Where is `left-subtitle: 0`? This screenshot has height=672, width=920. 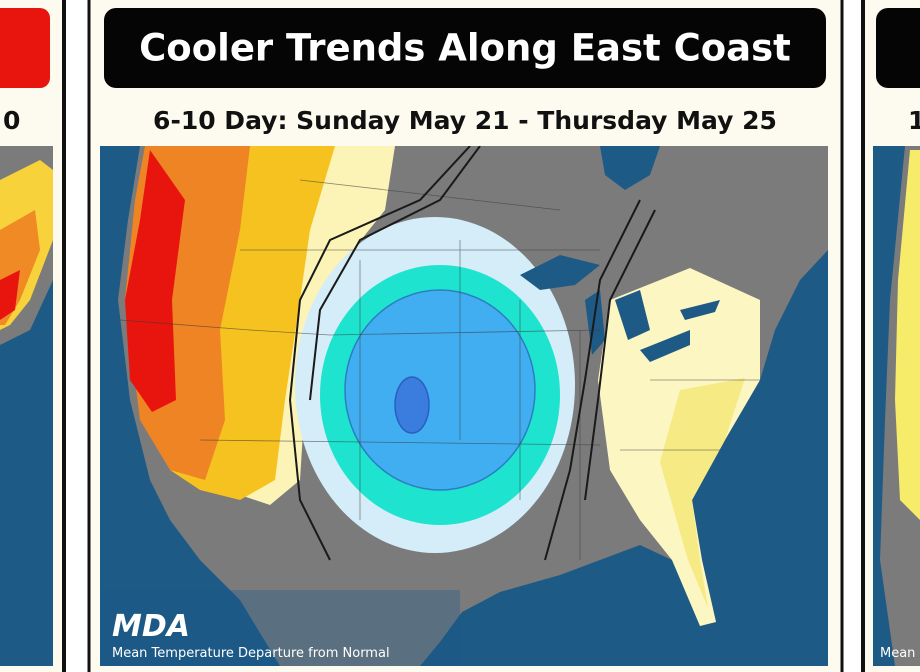
left-subtitle: 0 is located at coordinates (11, 120).